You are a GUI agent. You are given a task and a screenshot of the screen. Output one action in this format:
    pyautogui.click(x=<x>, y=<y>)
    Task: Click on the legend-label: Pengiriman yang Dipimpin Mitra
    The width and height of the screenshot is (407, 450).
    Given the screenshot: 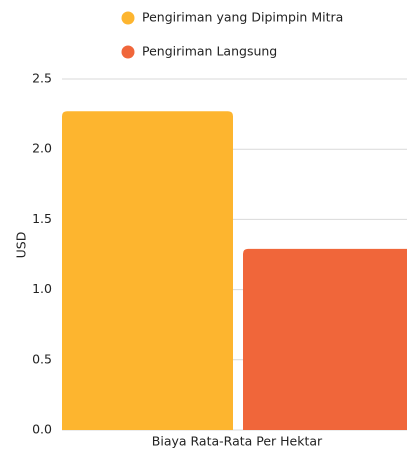 What is the action you would take?
    pyautogui.click(x=242, y=17)
    